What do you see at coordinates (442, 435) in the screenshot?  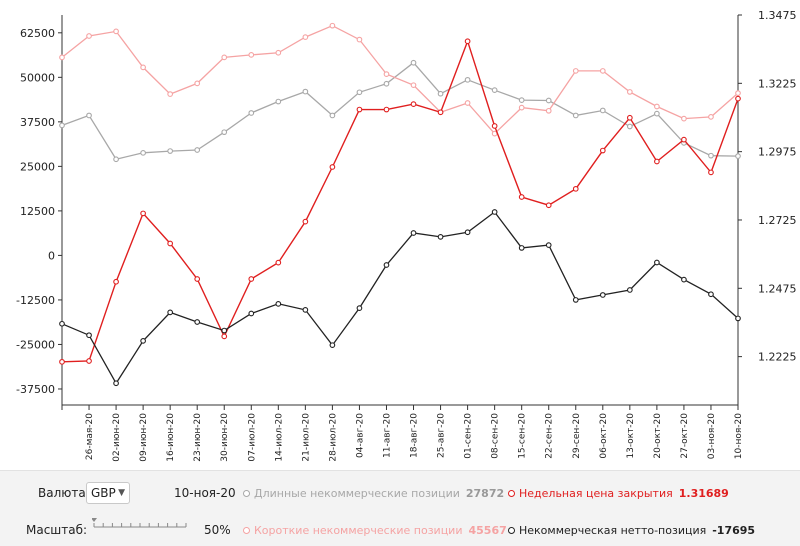 I see `x-tick-label: 25-авг-20` at bounding box center [442, 435].